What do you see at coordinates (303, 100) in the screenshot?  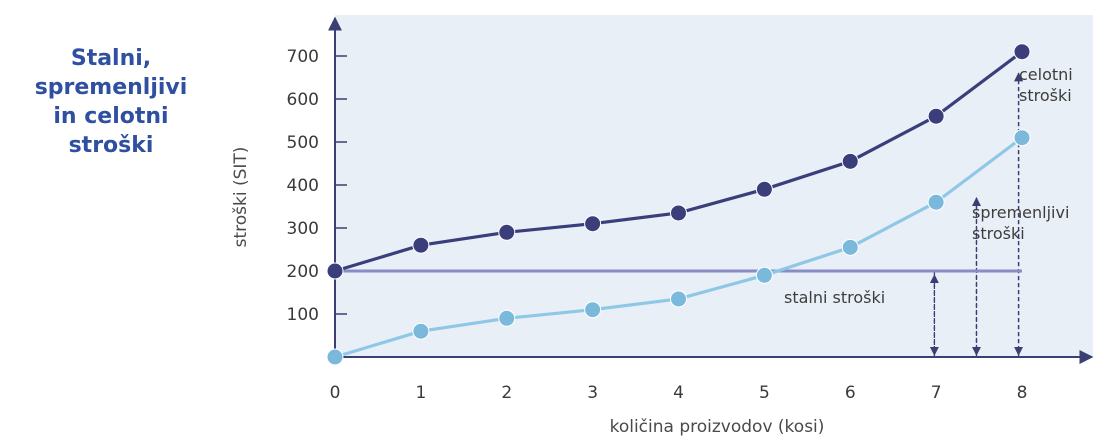 I see `y-tick-label: 600` at bounding box center [303, 100].